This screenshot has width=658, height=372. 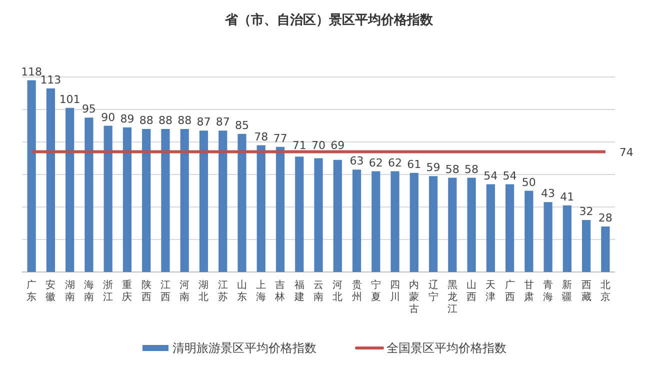 What do you see at coordinates (280, 291) in the screenshot?
I see `x-tick-label: 吉林` at bounding box center [280, 291].